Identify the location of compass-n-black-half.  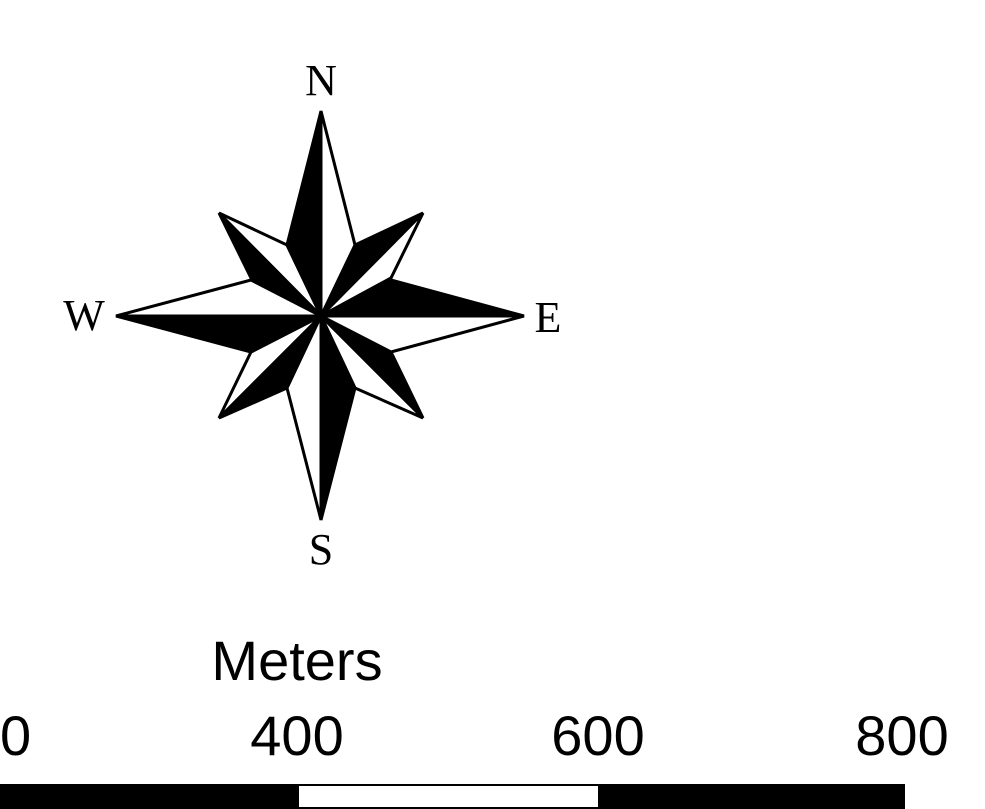
(304, 213).